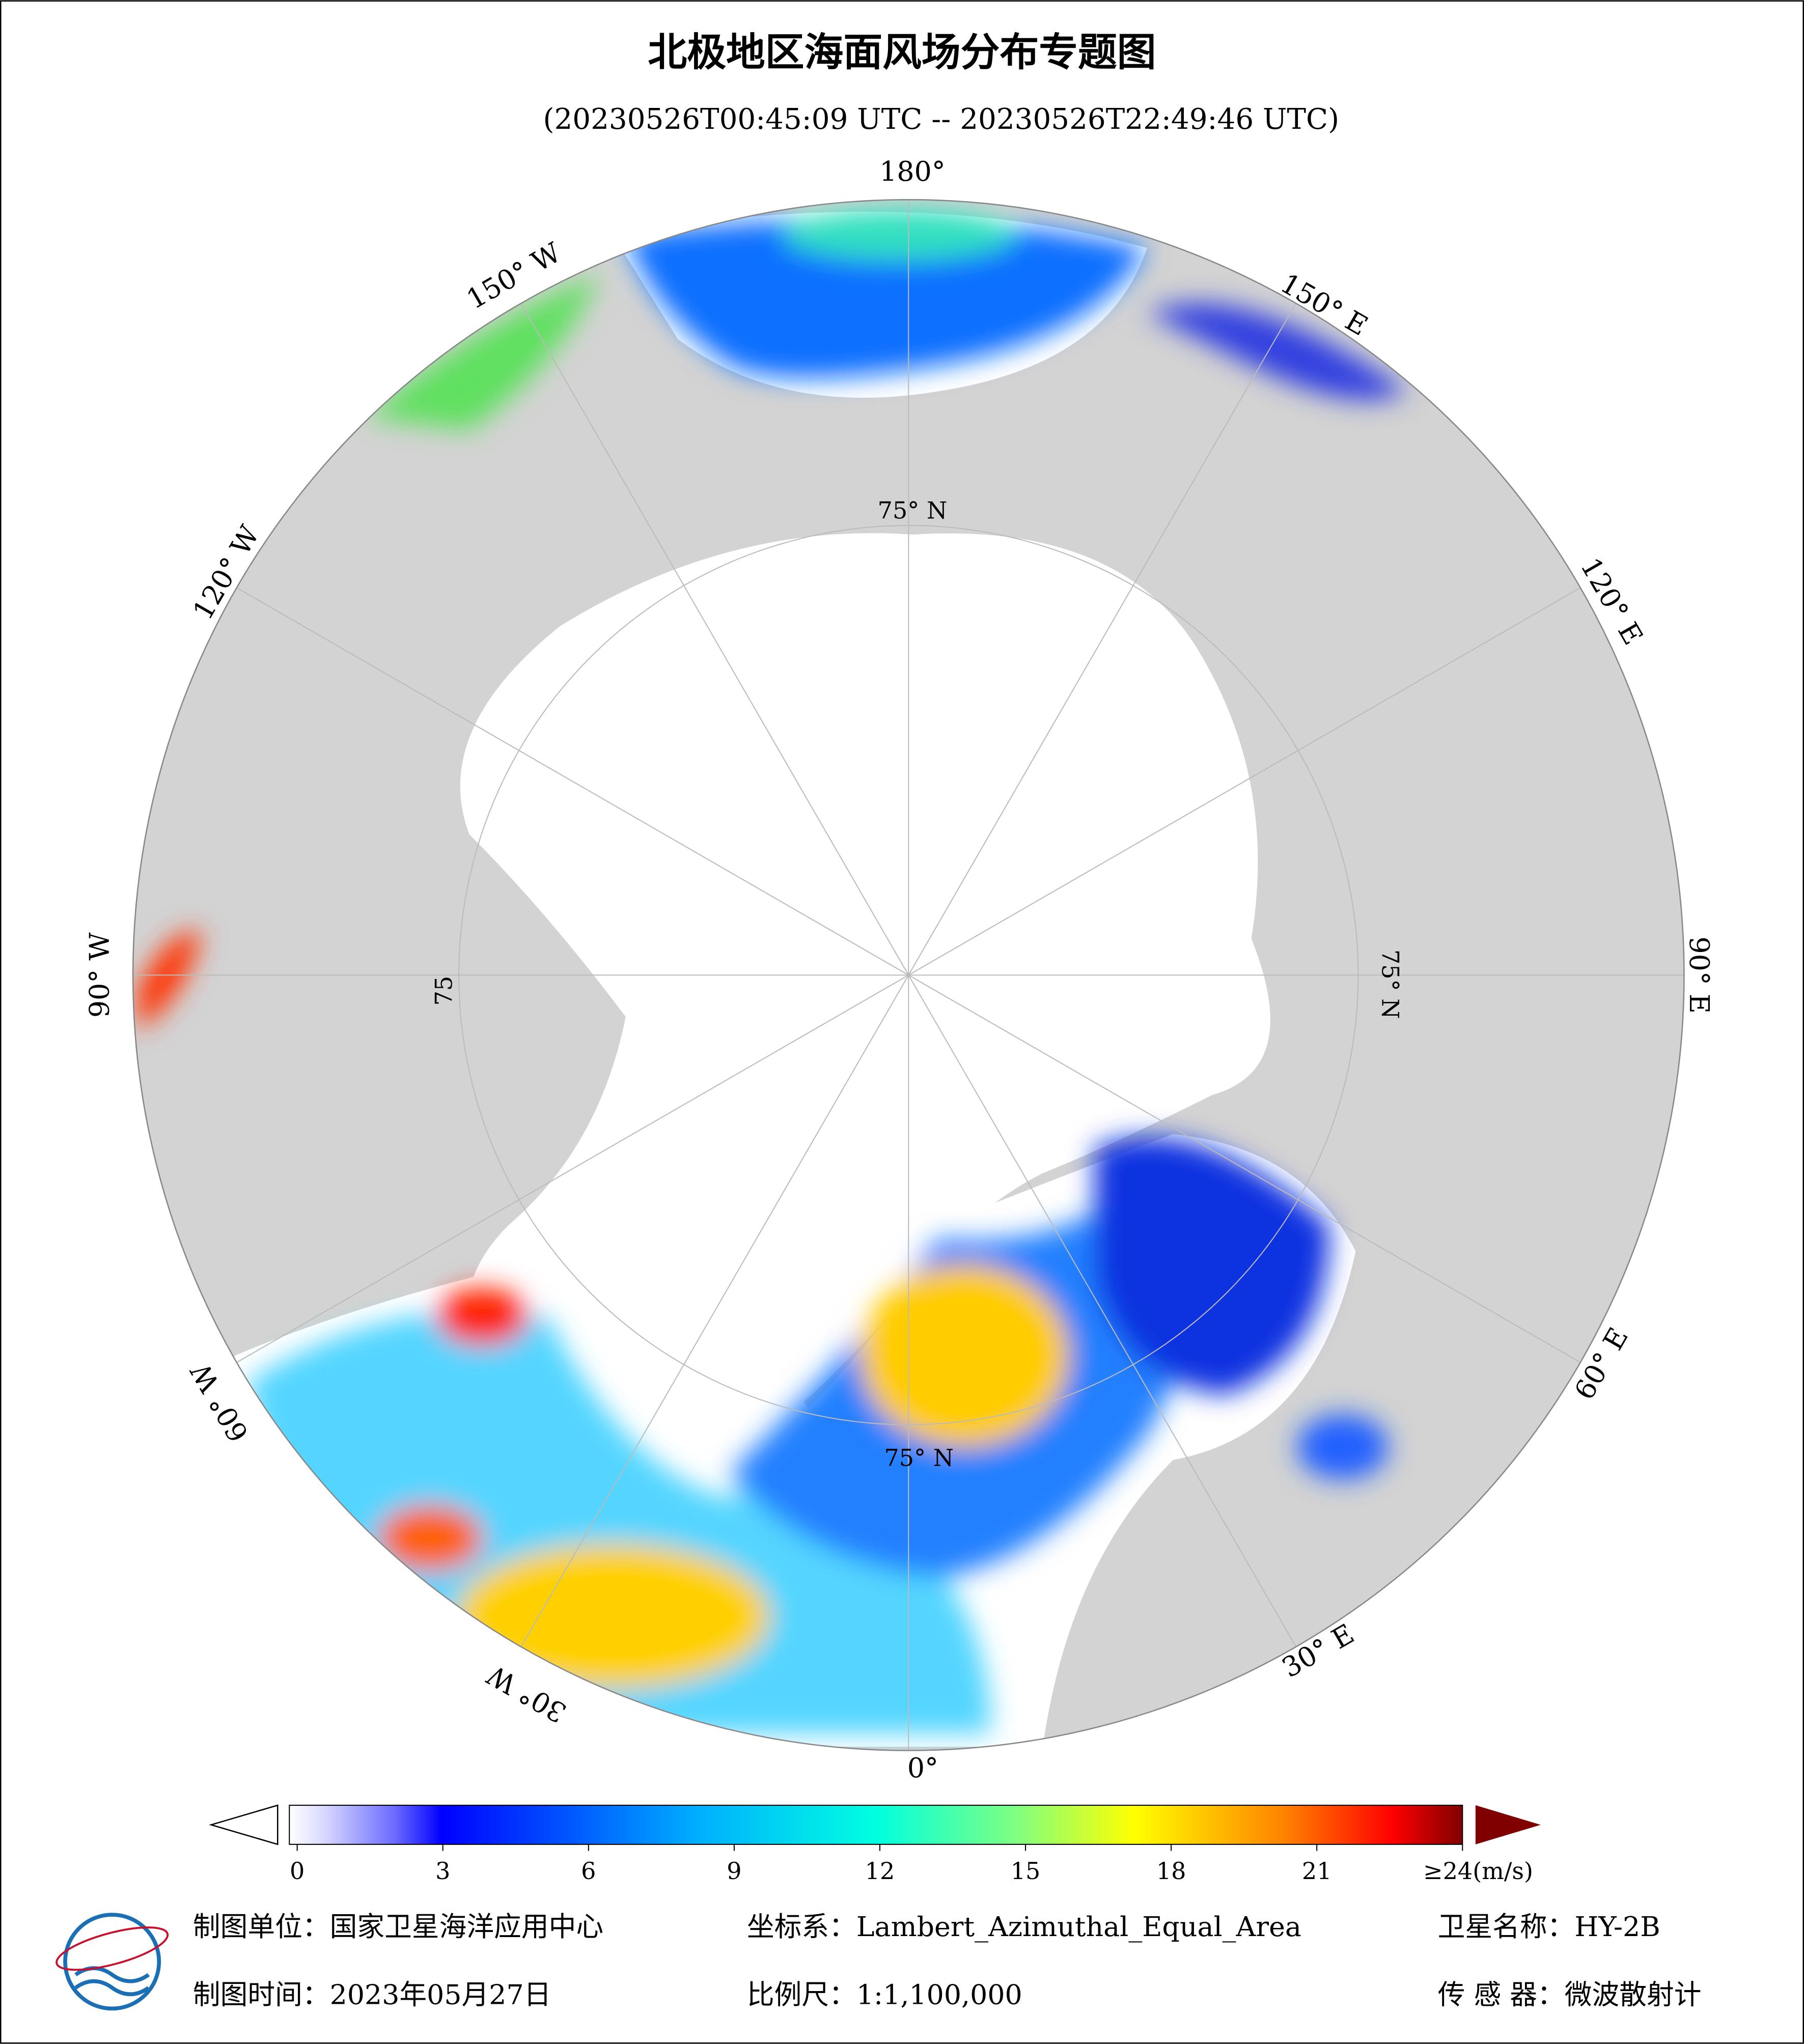 This screenshot has width=1804, height=2044. I want to click on colorbar: 0 3 6 9 12 15 18 21 ≥24(m/s), so click(875, 1844).